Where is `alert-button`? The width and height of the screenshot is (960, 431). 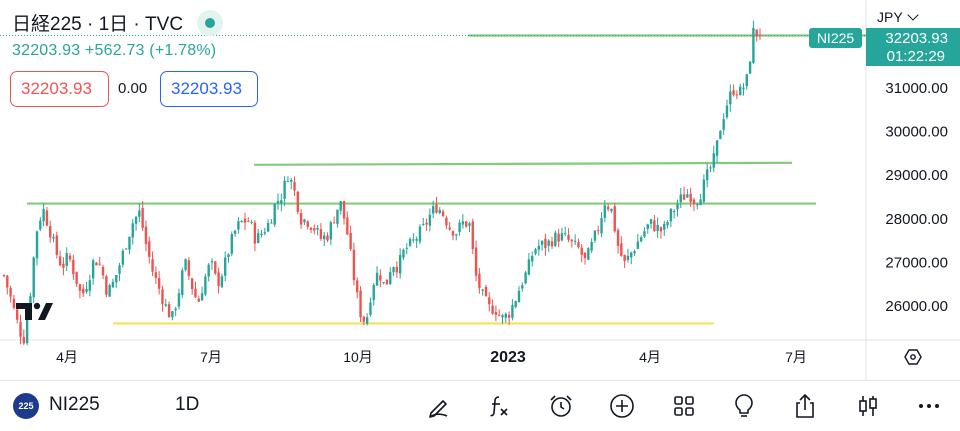 alert-button is located at coordinates (561, 406).